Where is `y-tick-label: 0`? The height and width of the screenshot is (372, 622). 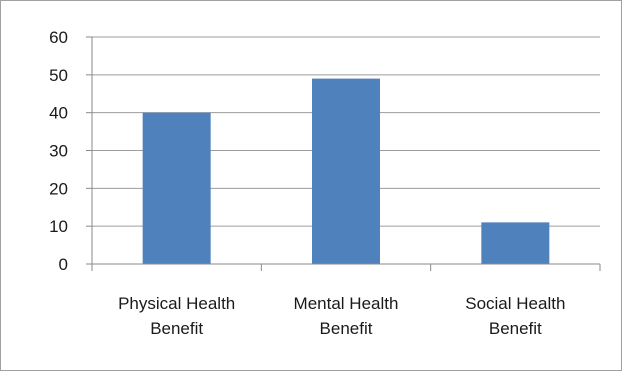
y-tick-label: 0 is located at coordinates (63, 264).